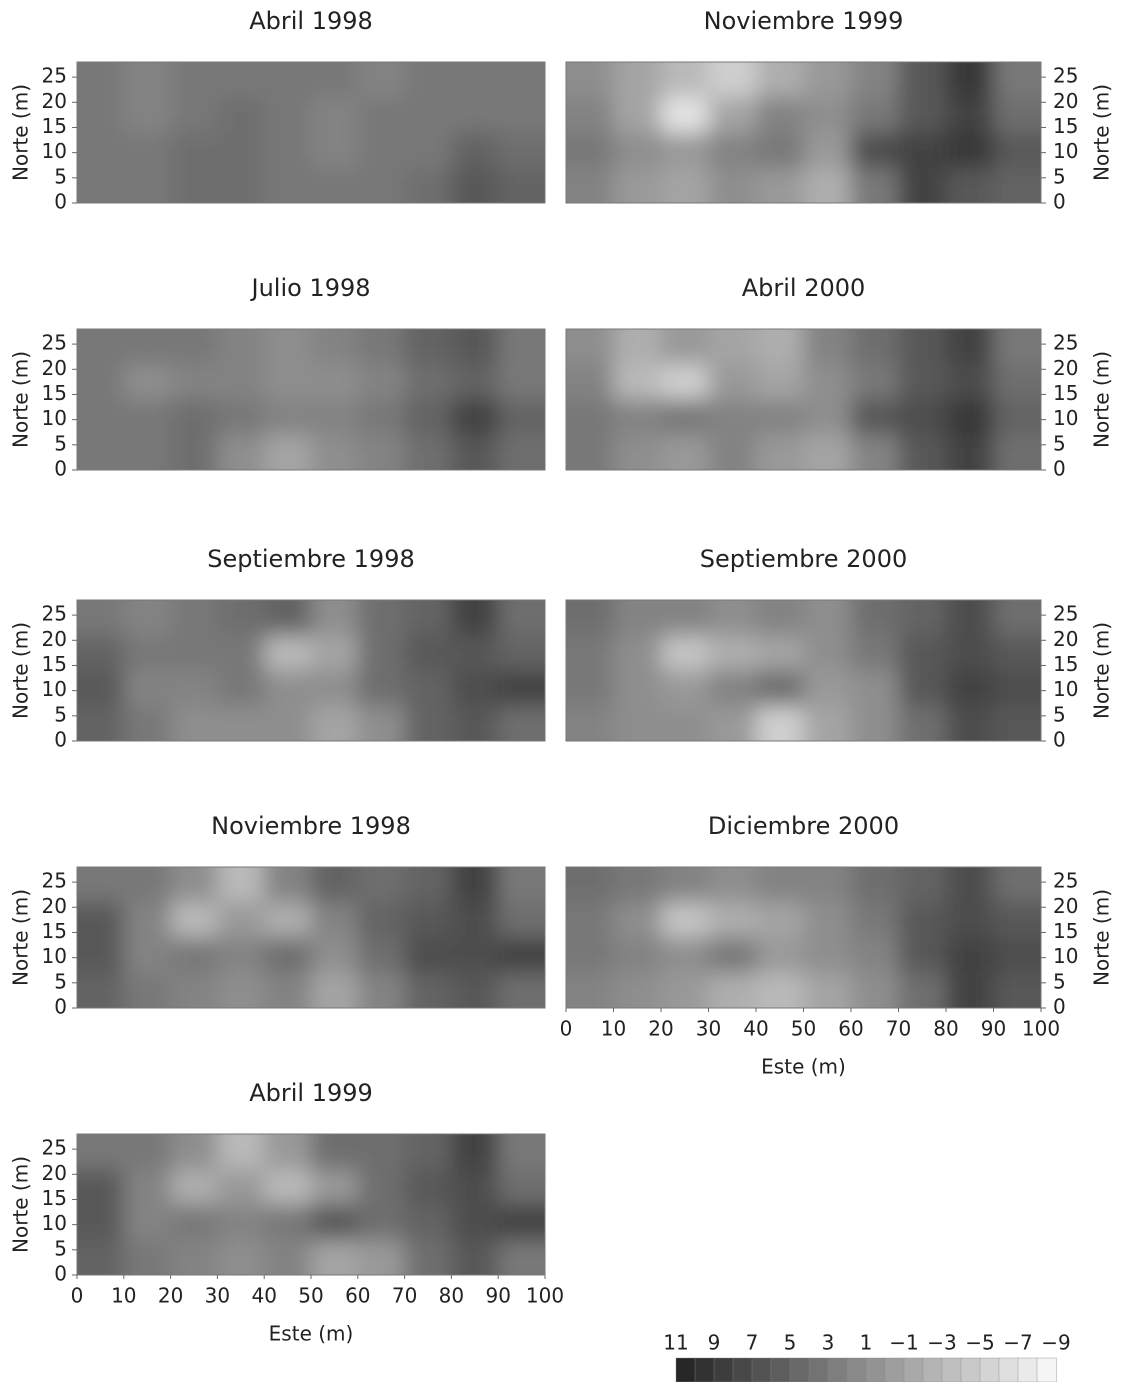 This screenshot has width=1125, height=1386. I want to click on plot-frame, so click(803, 132).